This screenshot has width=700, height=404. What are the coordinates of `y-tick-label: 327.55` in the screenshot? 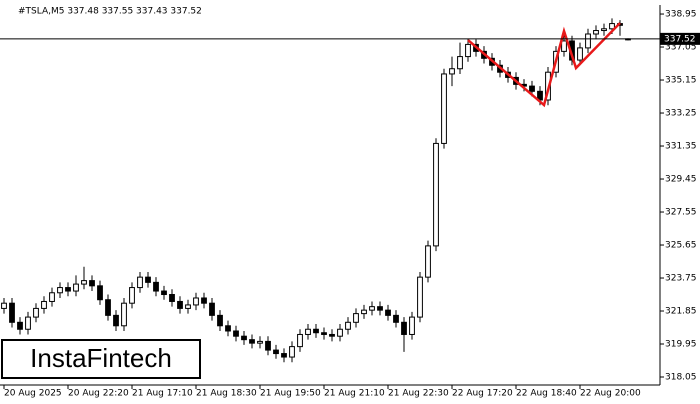 It's located at (681, 213).